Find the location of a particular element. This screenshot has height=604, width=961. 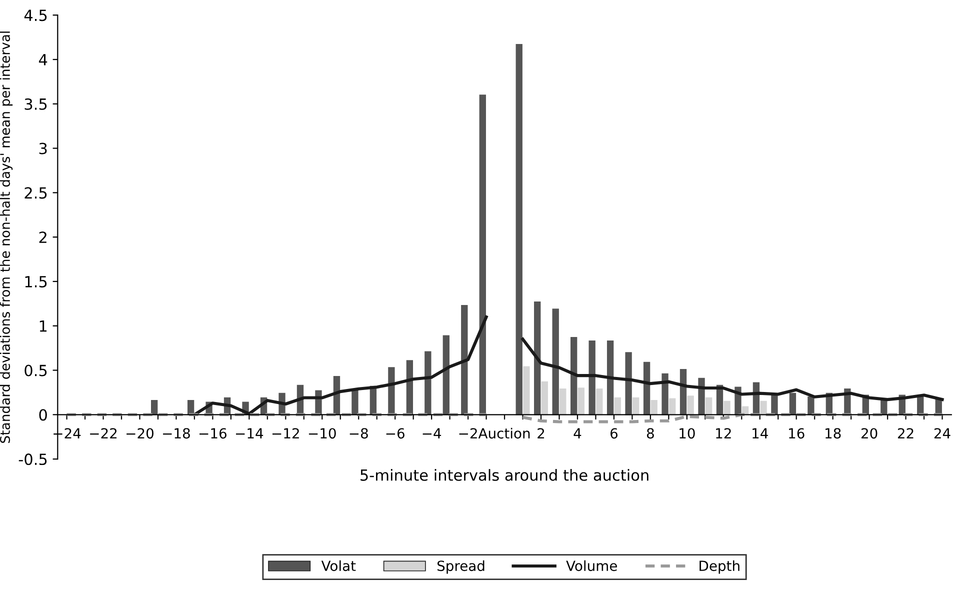

x-tick-label: 24 is located at coordinates (942, 433).